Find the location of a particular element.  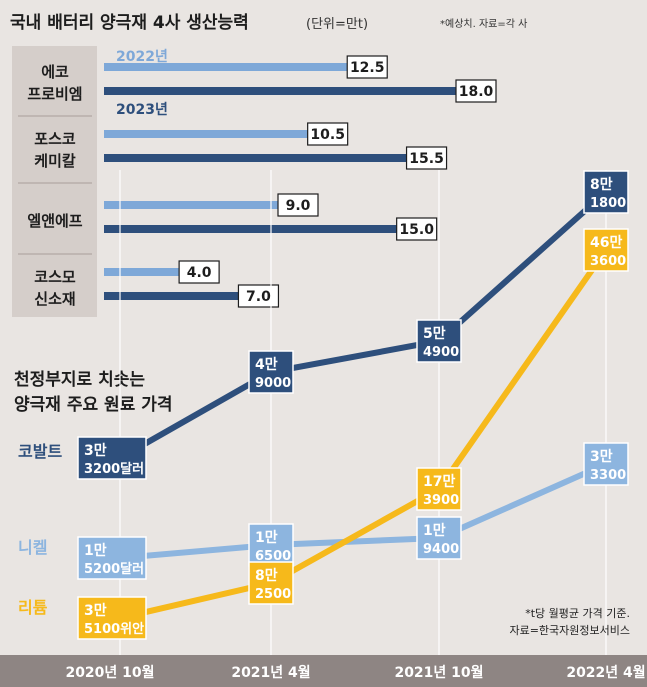

data-label-bottom: 5100위안 is located at coordinates (114, 629).